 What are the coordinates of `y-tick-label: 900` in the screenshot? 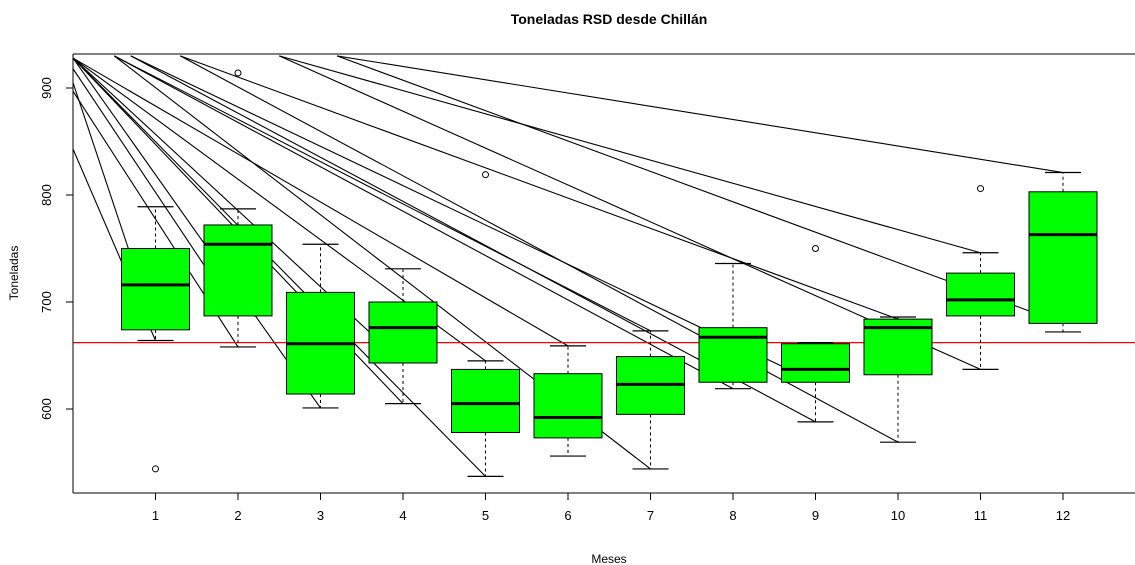 It's located at (46, 88).